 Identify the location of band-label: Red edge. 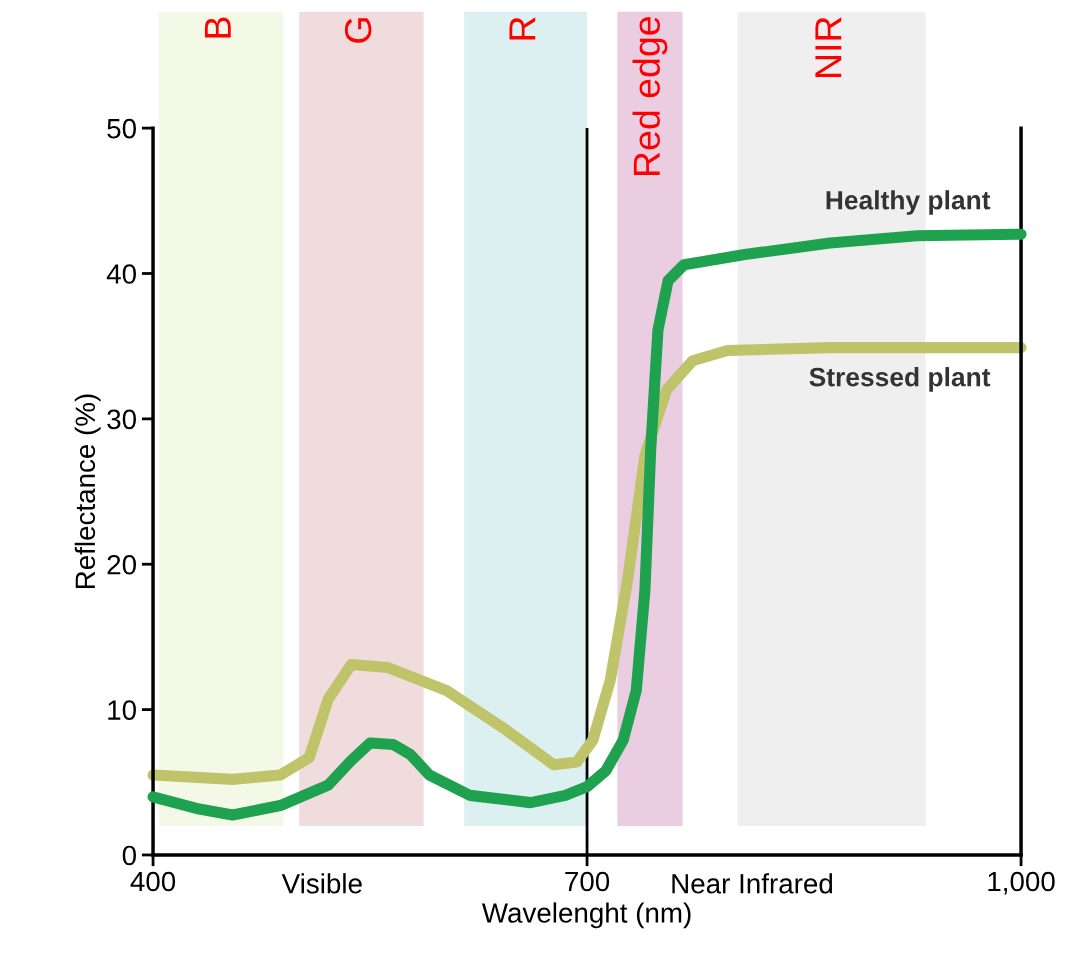
(650, 96).